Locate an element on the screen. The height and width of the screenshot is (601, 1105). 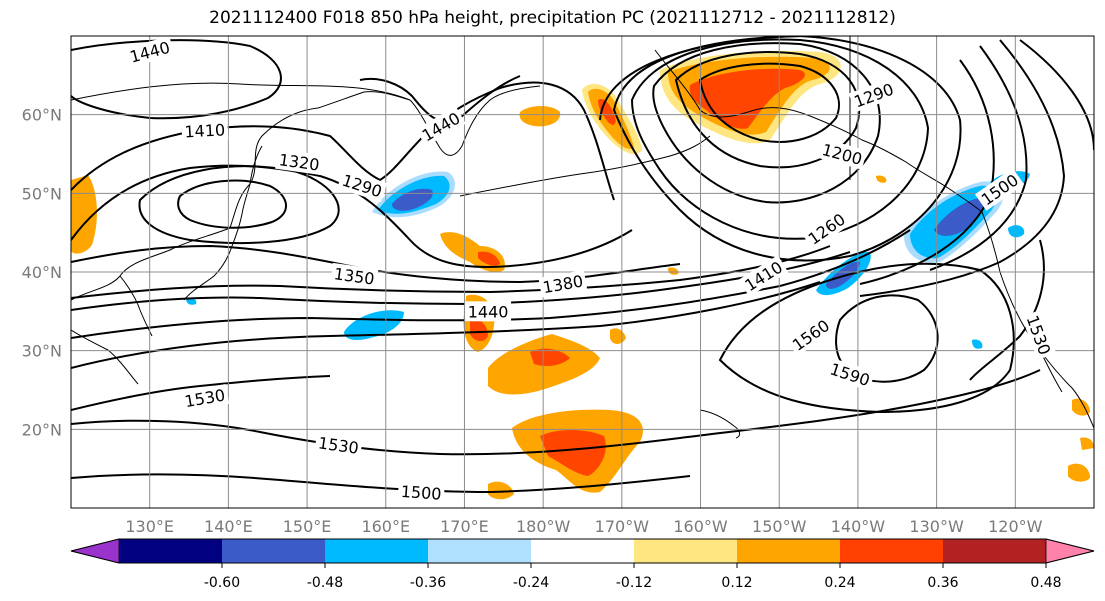
height-contour-1500-mid is located at coordinates (491, 284).